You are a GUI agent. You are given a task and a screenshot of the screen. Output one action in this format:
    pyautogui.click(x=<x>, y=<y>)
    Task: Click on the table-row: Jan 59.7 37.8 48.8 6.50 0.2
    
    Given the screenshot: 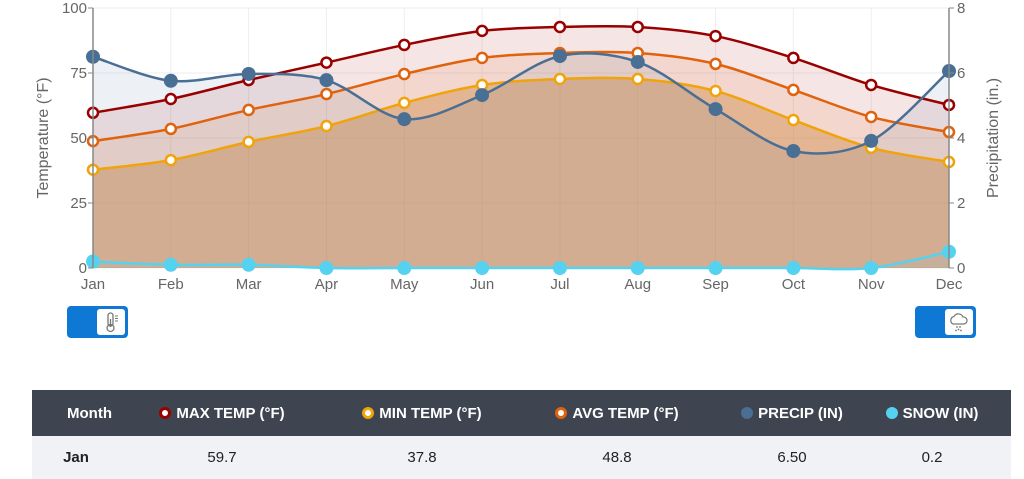 What is the action you would take?
    pyautogui.click(x=521, y=457)
    